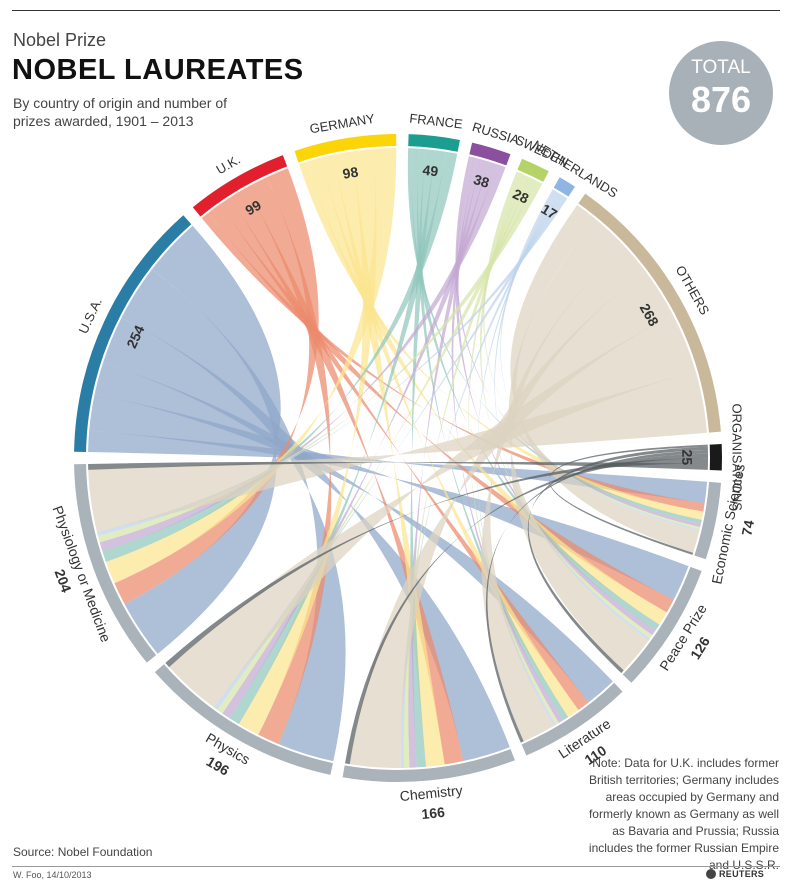 This screenshot has width=794, height=890. Describe the element at coordinates (708, 520) in the screenshot. I see `arc-economic-sciences` at that location.